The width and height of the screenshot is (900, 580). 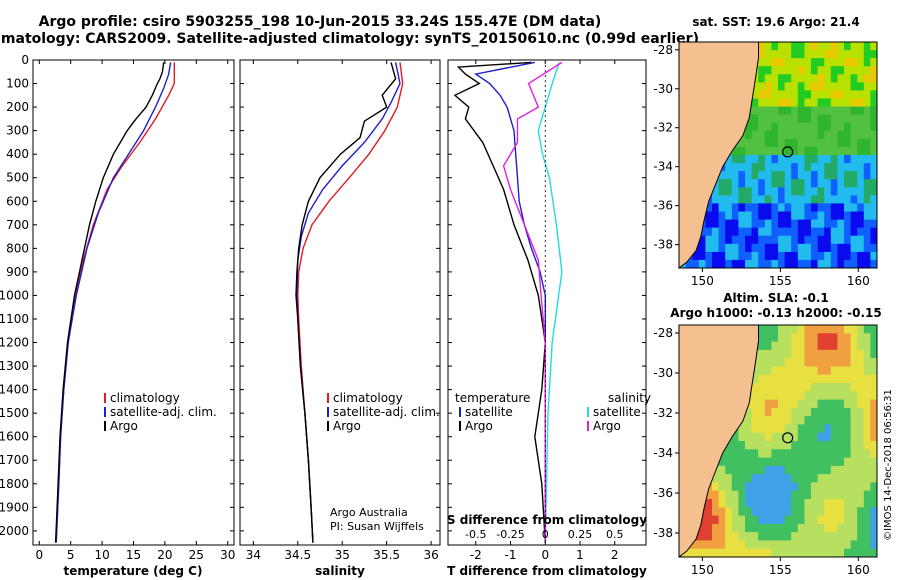 What do you see at coordinates (14, 295) in the screenshot?
I see `y-tick-label: 1000` at bounding box center [14, 295].